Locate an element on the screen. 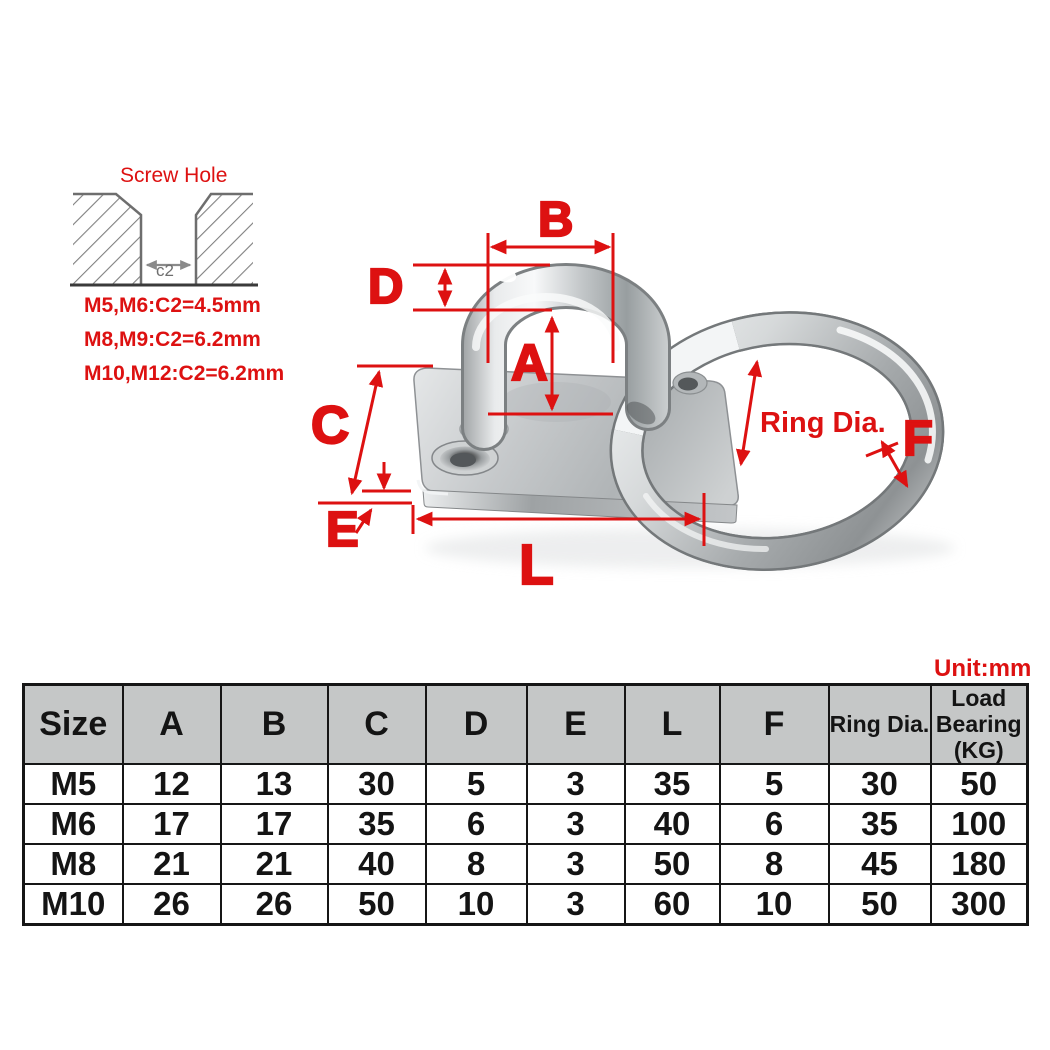 The image size is (1050, 1050). cell: 180 is located at coordinates (979, 864).